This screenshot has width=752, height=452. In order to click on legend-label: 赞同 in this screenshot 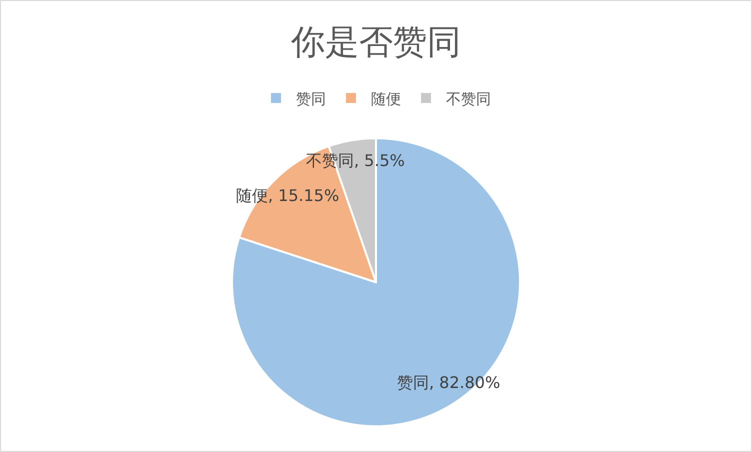, I will do `click(311, 99)`.